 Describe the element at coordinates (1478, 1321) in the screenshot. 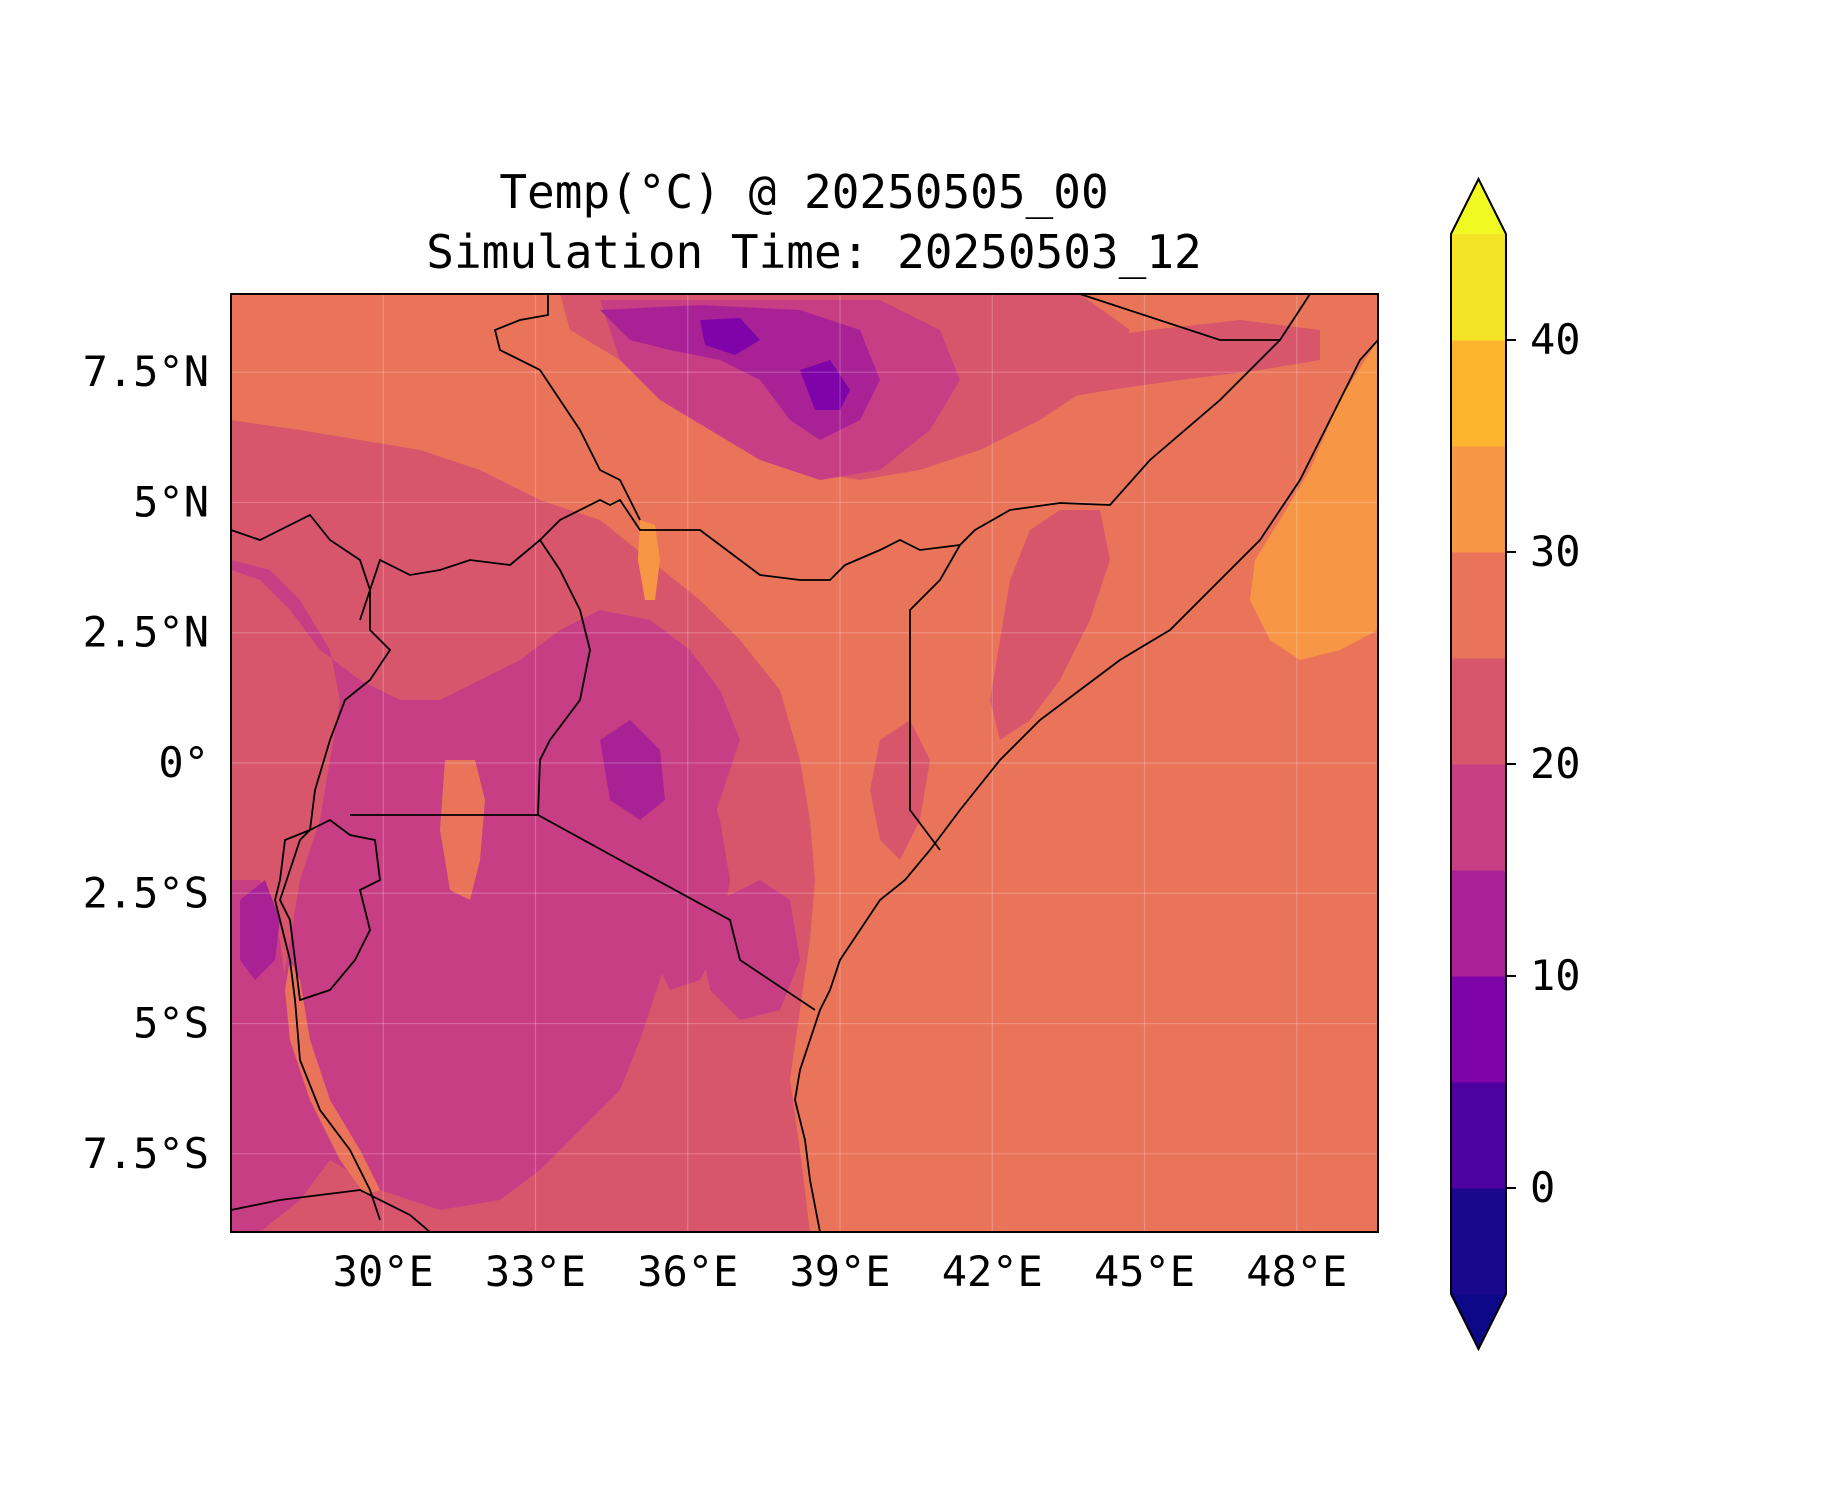

I see `colorbar-under-extension` at that location.